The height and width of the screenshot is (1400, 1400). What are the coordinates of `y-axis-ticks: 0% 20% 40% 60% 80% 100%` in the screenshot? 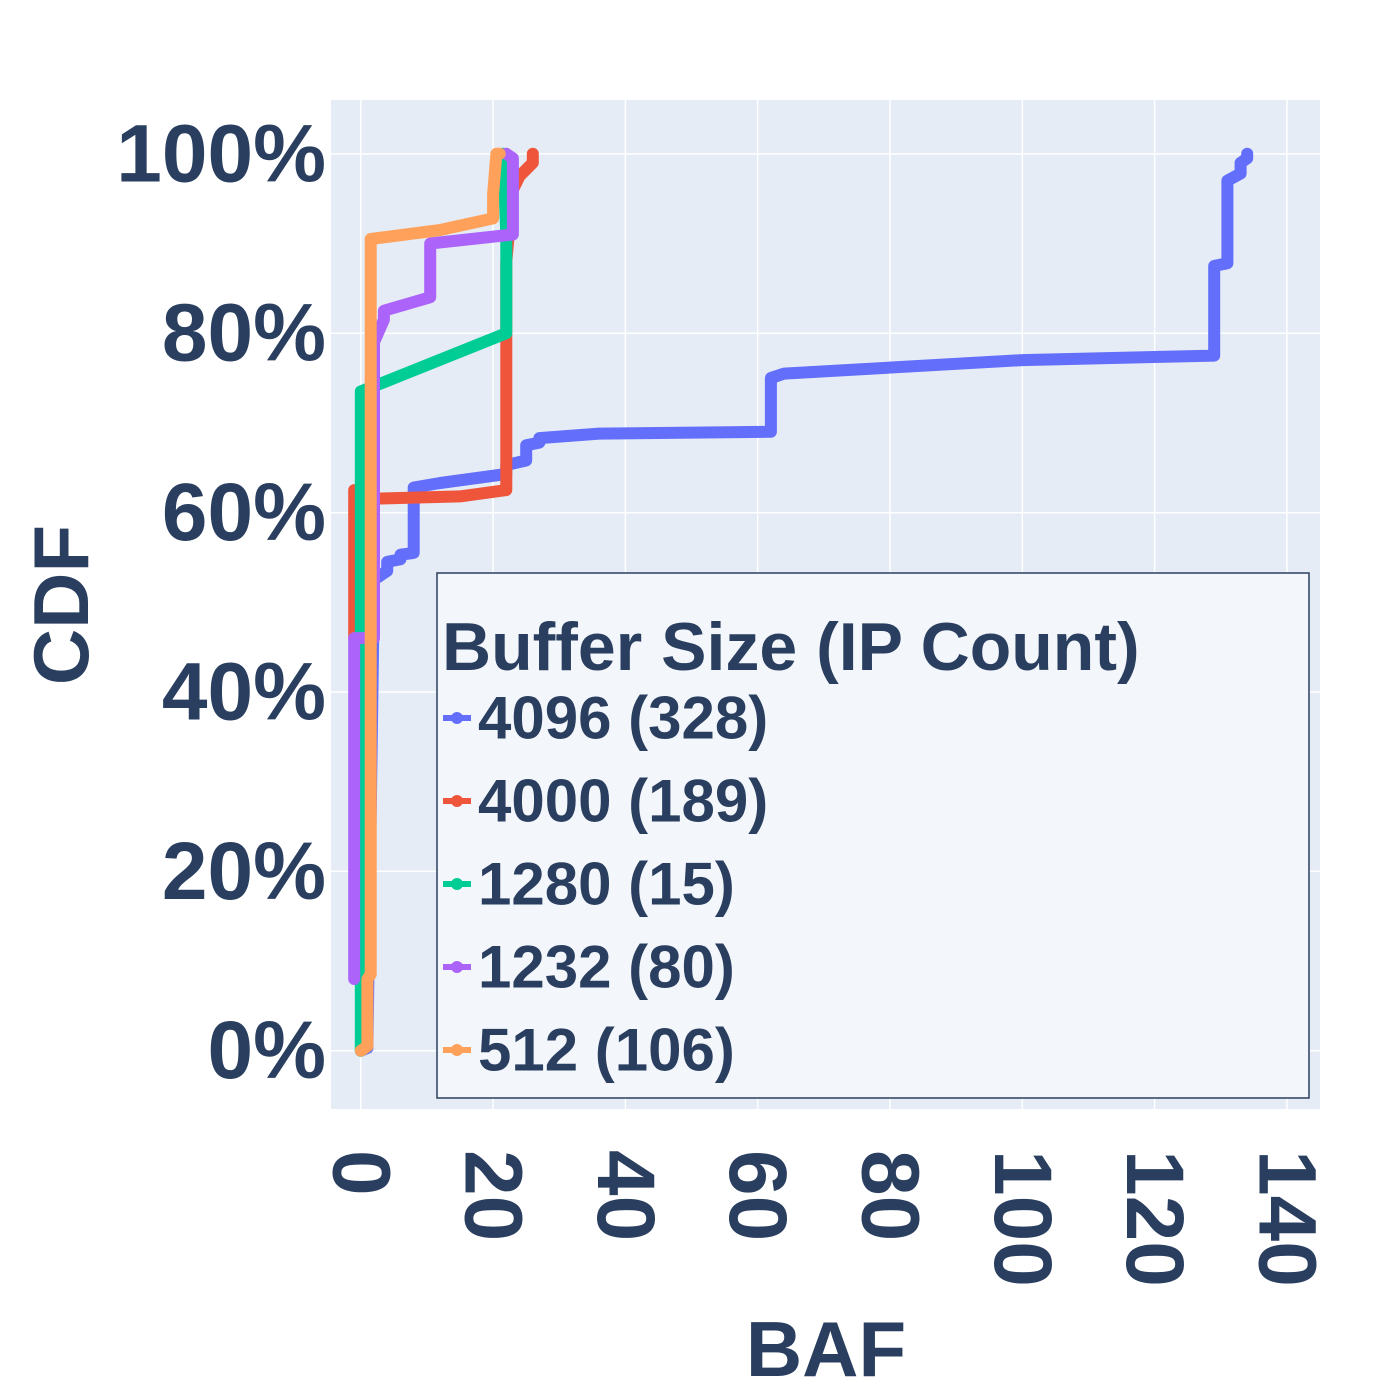 It's located at (221, 602).